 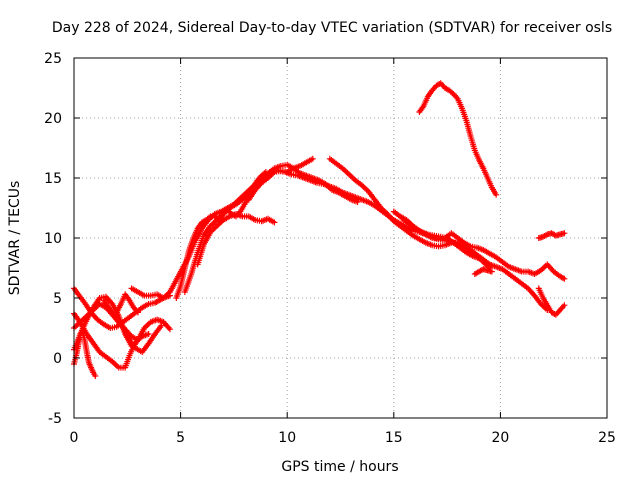 What do you see at coordinates (180, 438) in the screenshot?
I see `x-tick-label: 5` at bounding box center [180, 438].